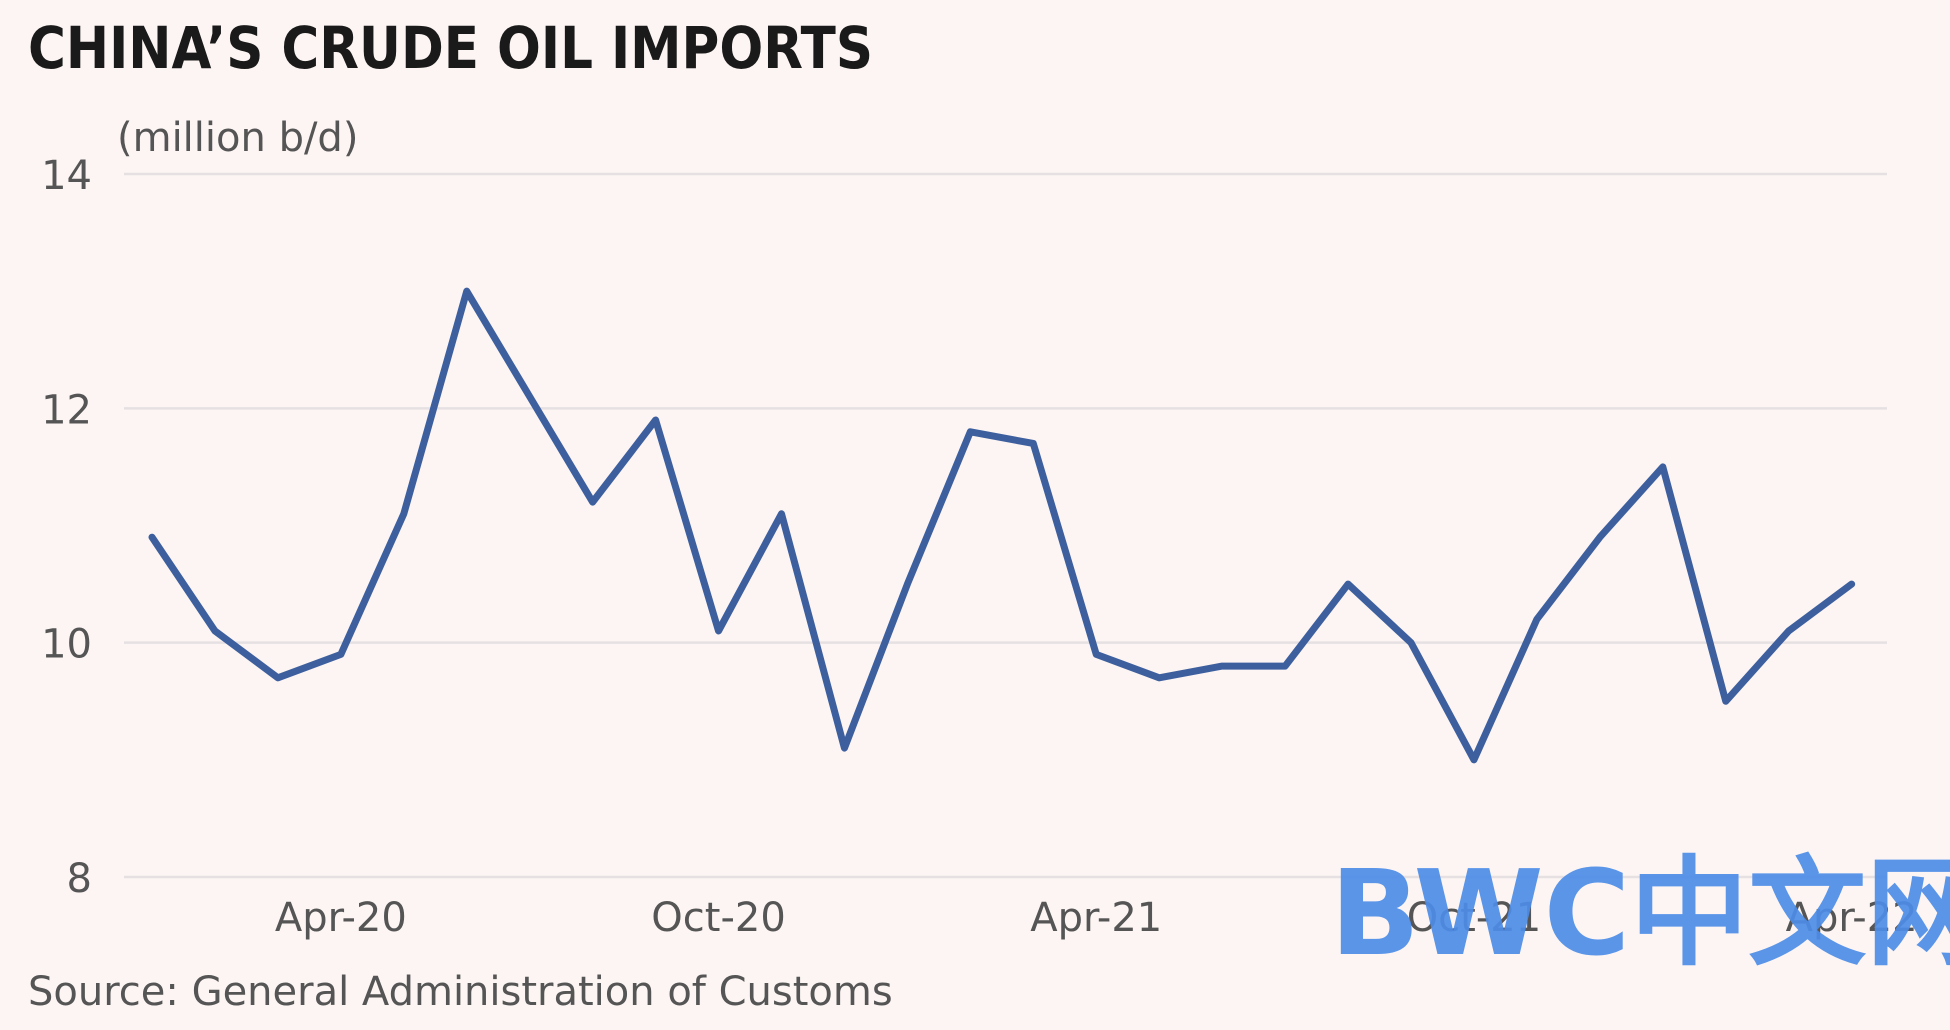 This screenshot has height=1030, width=1950. Describe the element at coordinates (66, 176) in the screenshot. I see `y-tick-label: 14` at that location.